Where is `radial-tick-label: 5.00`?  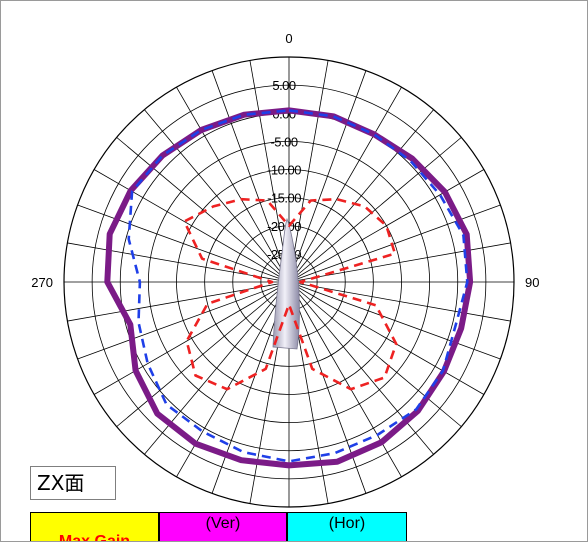 radial-tick-label: 5.00 is located at coordinates (284, 85).